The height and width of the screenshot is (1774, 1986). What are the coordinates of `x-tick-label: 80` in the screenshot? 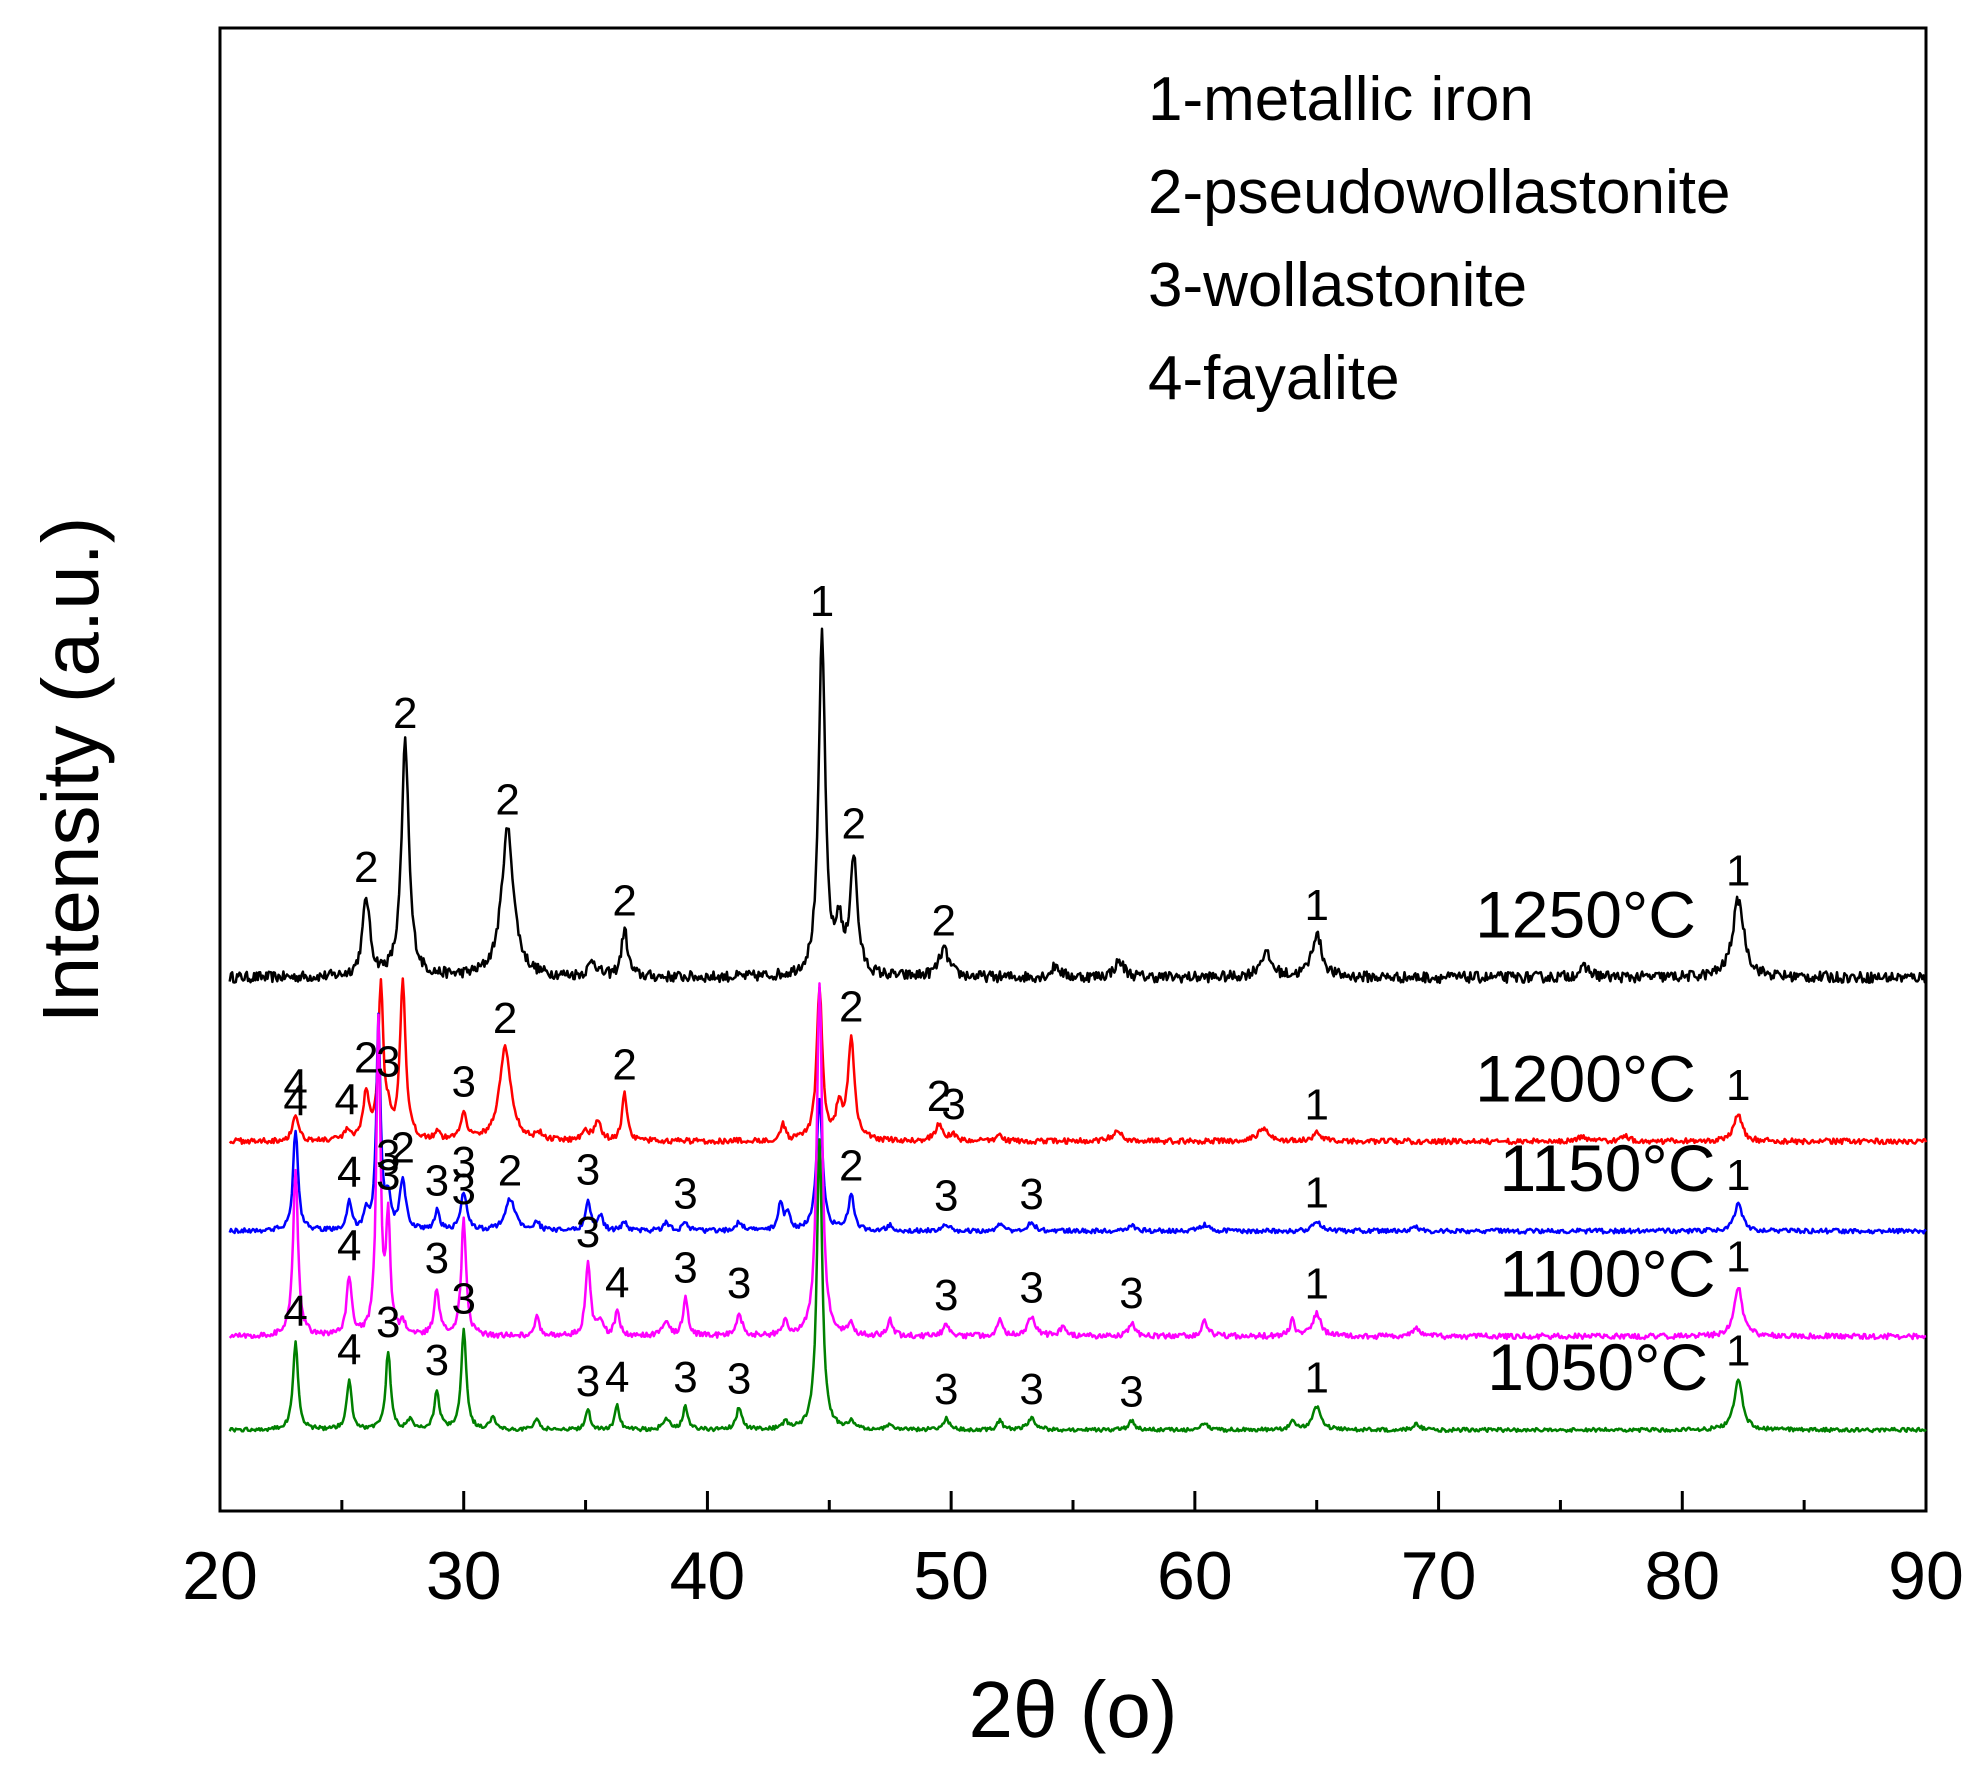 It's located at (1682, 1576).